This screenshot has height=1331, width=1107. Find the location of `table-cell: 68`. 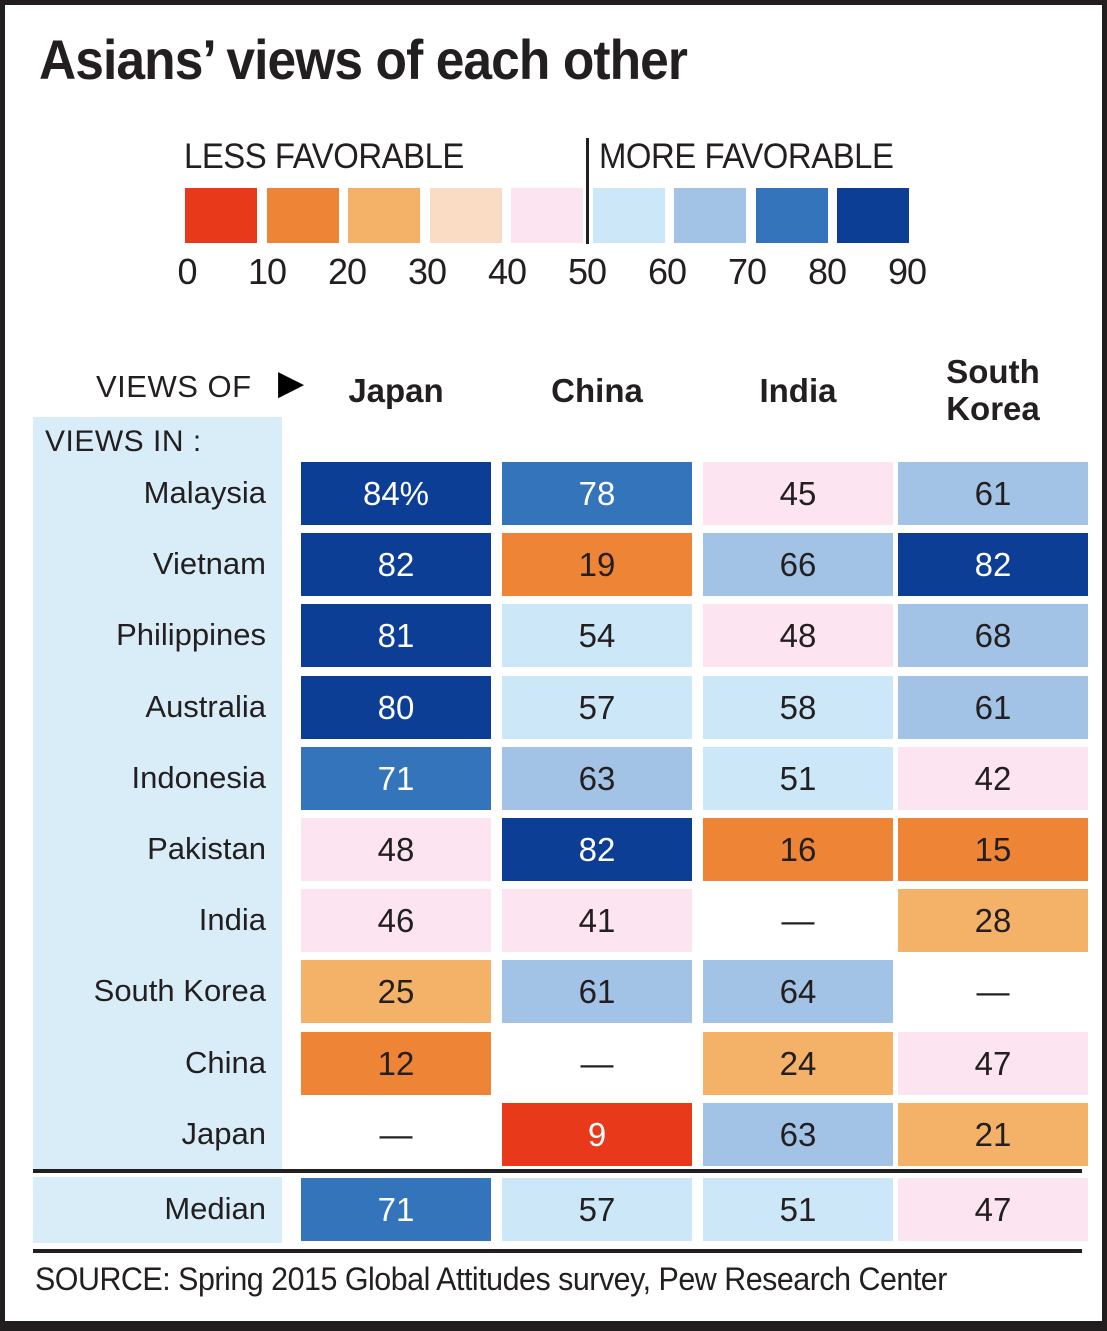

table-cell: 68 is located at coordinates (993, 635).